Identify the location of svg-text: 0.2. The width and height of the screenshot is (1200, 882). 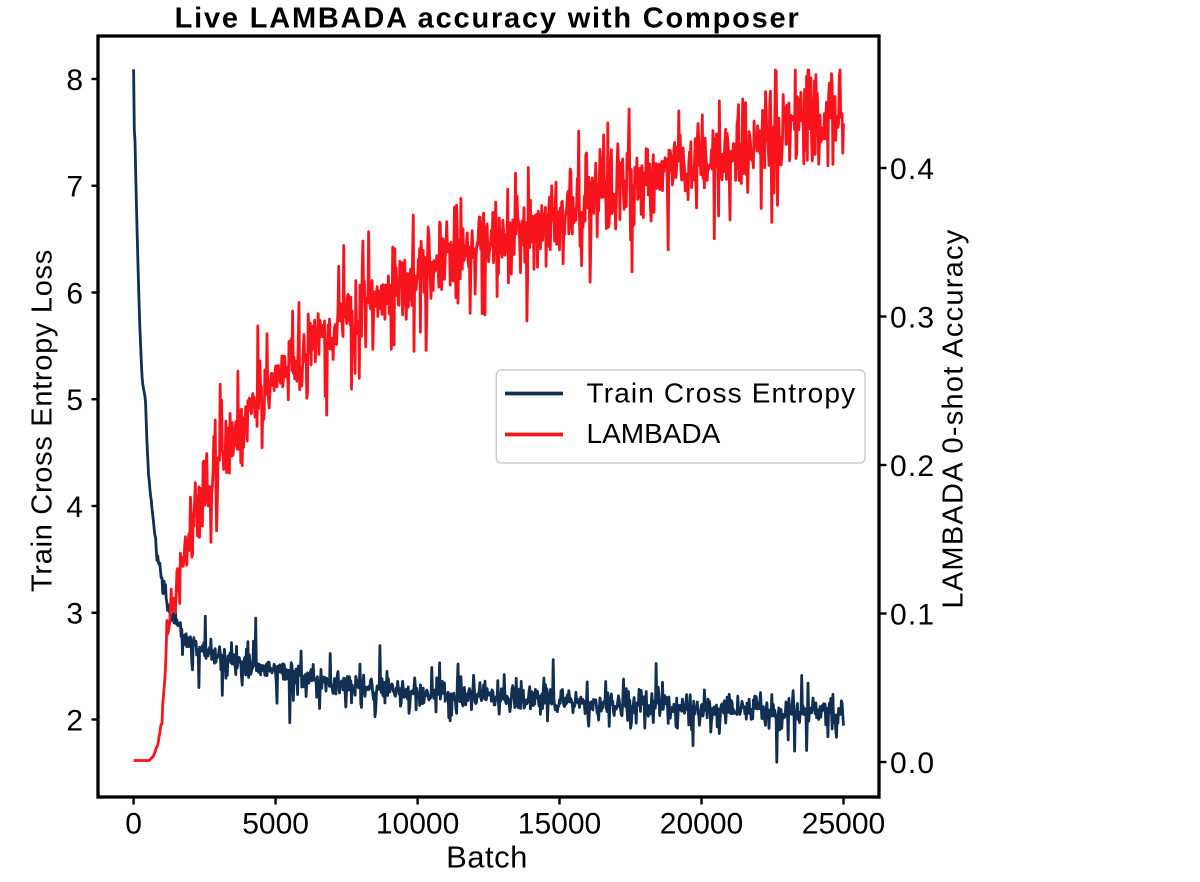
(912, 466).